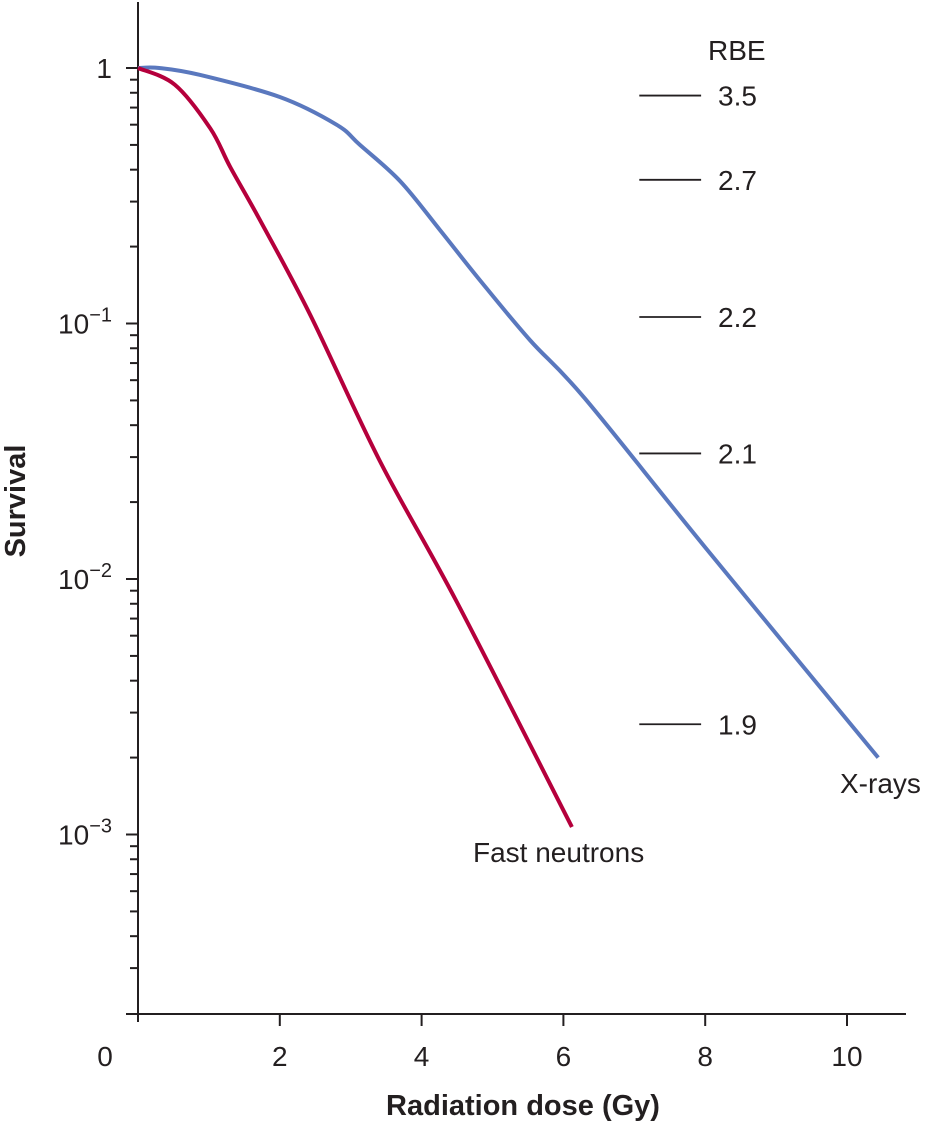  What do you see at coordinates (104, 68) in the screenshot?
I see `y-tick-label: 1` at bounding box center [104, 68].